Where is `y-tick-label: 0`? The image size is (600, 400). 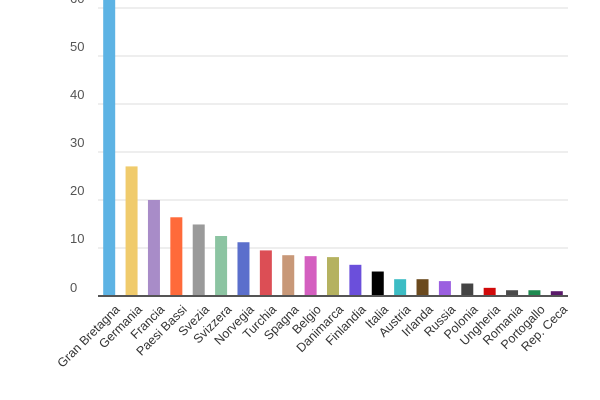
y-tick-label: 0 is located at coordinates (73, 287).